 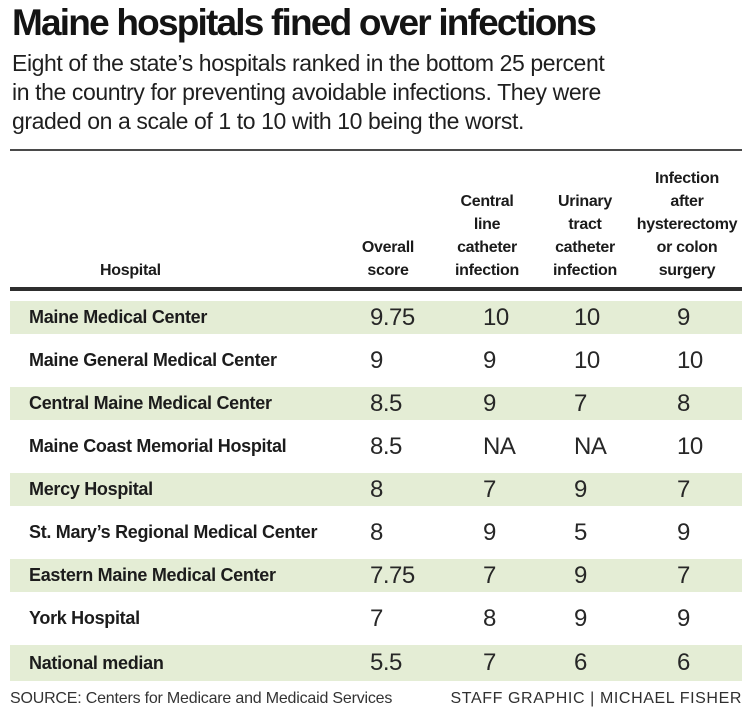 I want to click on infection-after-value: 6, so click(x=683, y=662).